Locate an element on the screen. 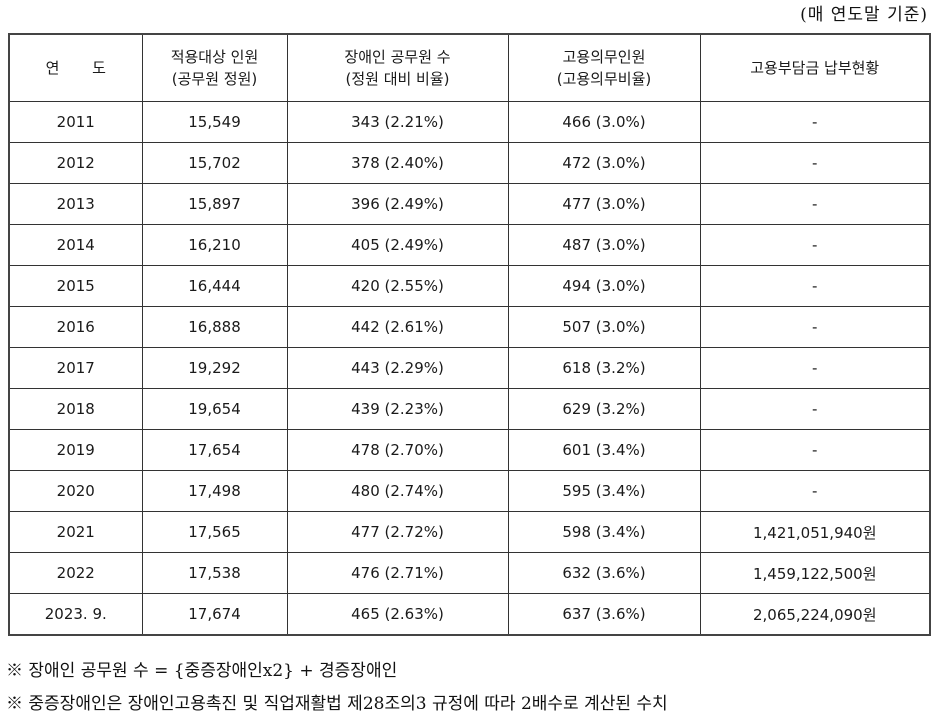 The image size is (936, 723). cell-quota-base: 19,292 is located at coordinates (214, 368).